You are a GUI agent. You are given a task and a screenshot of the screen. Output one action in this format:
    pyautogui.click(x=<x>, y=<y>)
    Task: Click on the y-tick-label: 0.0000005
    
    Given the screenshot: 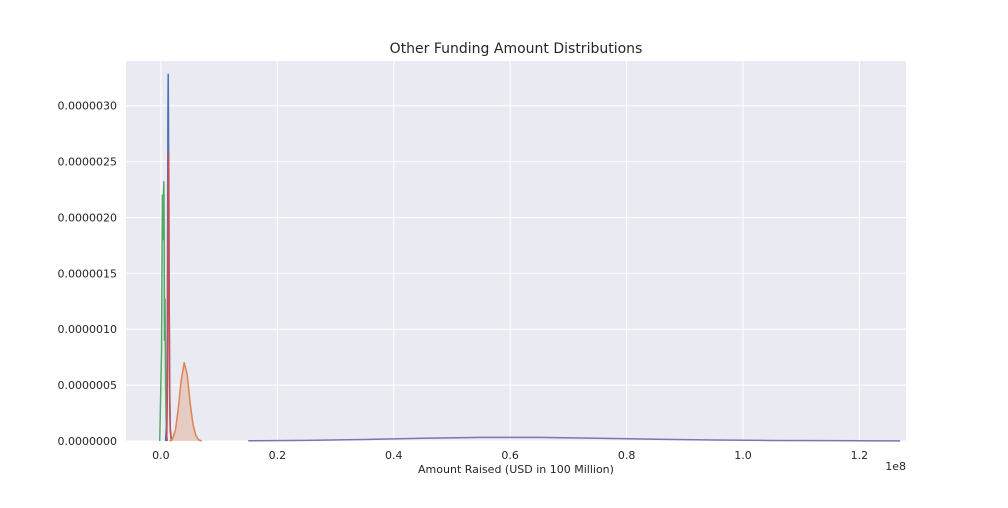 What is the action you would take?
    pyautogui.click(x=88, y=385)
    